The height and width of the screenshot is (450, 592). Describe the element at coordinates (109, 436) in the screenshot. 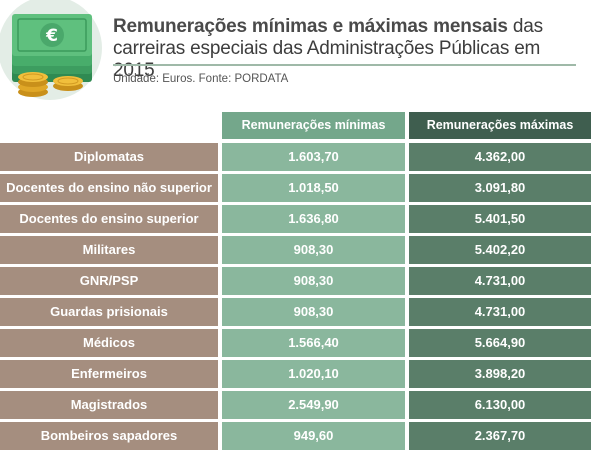

I see `row-label: Bombeiros sapadores` at that location.